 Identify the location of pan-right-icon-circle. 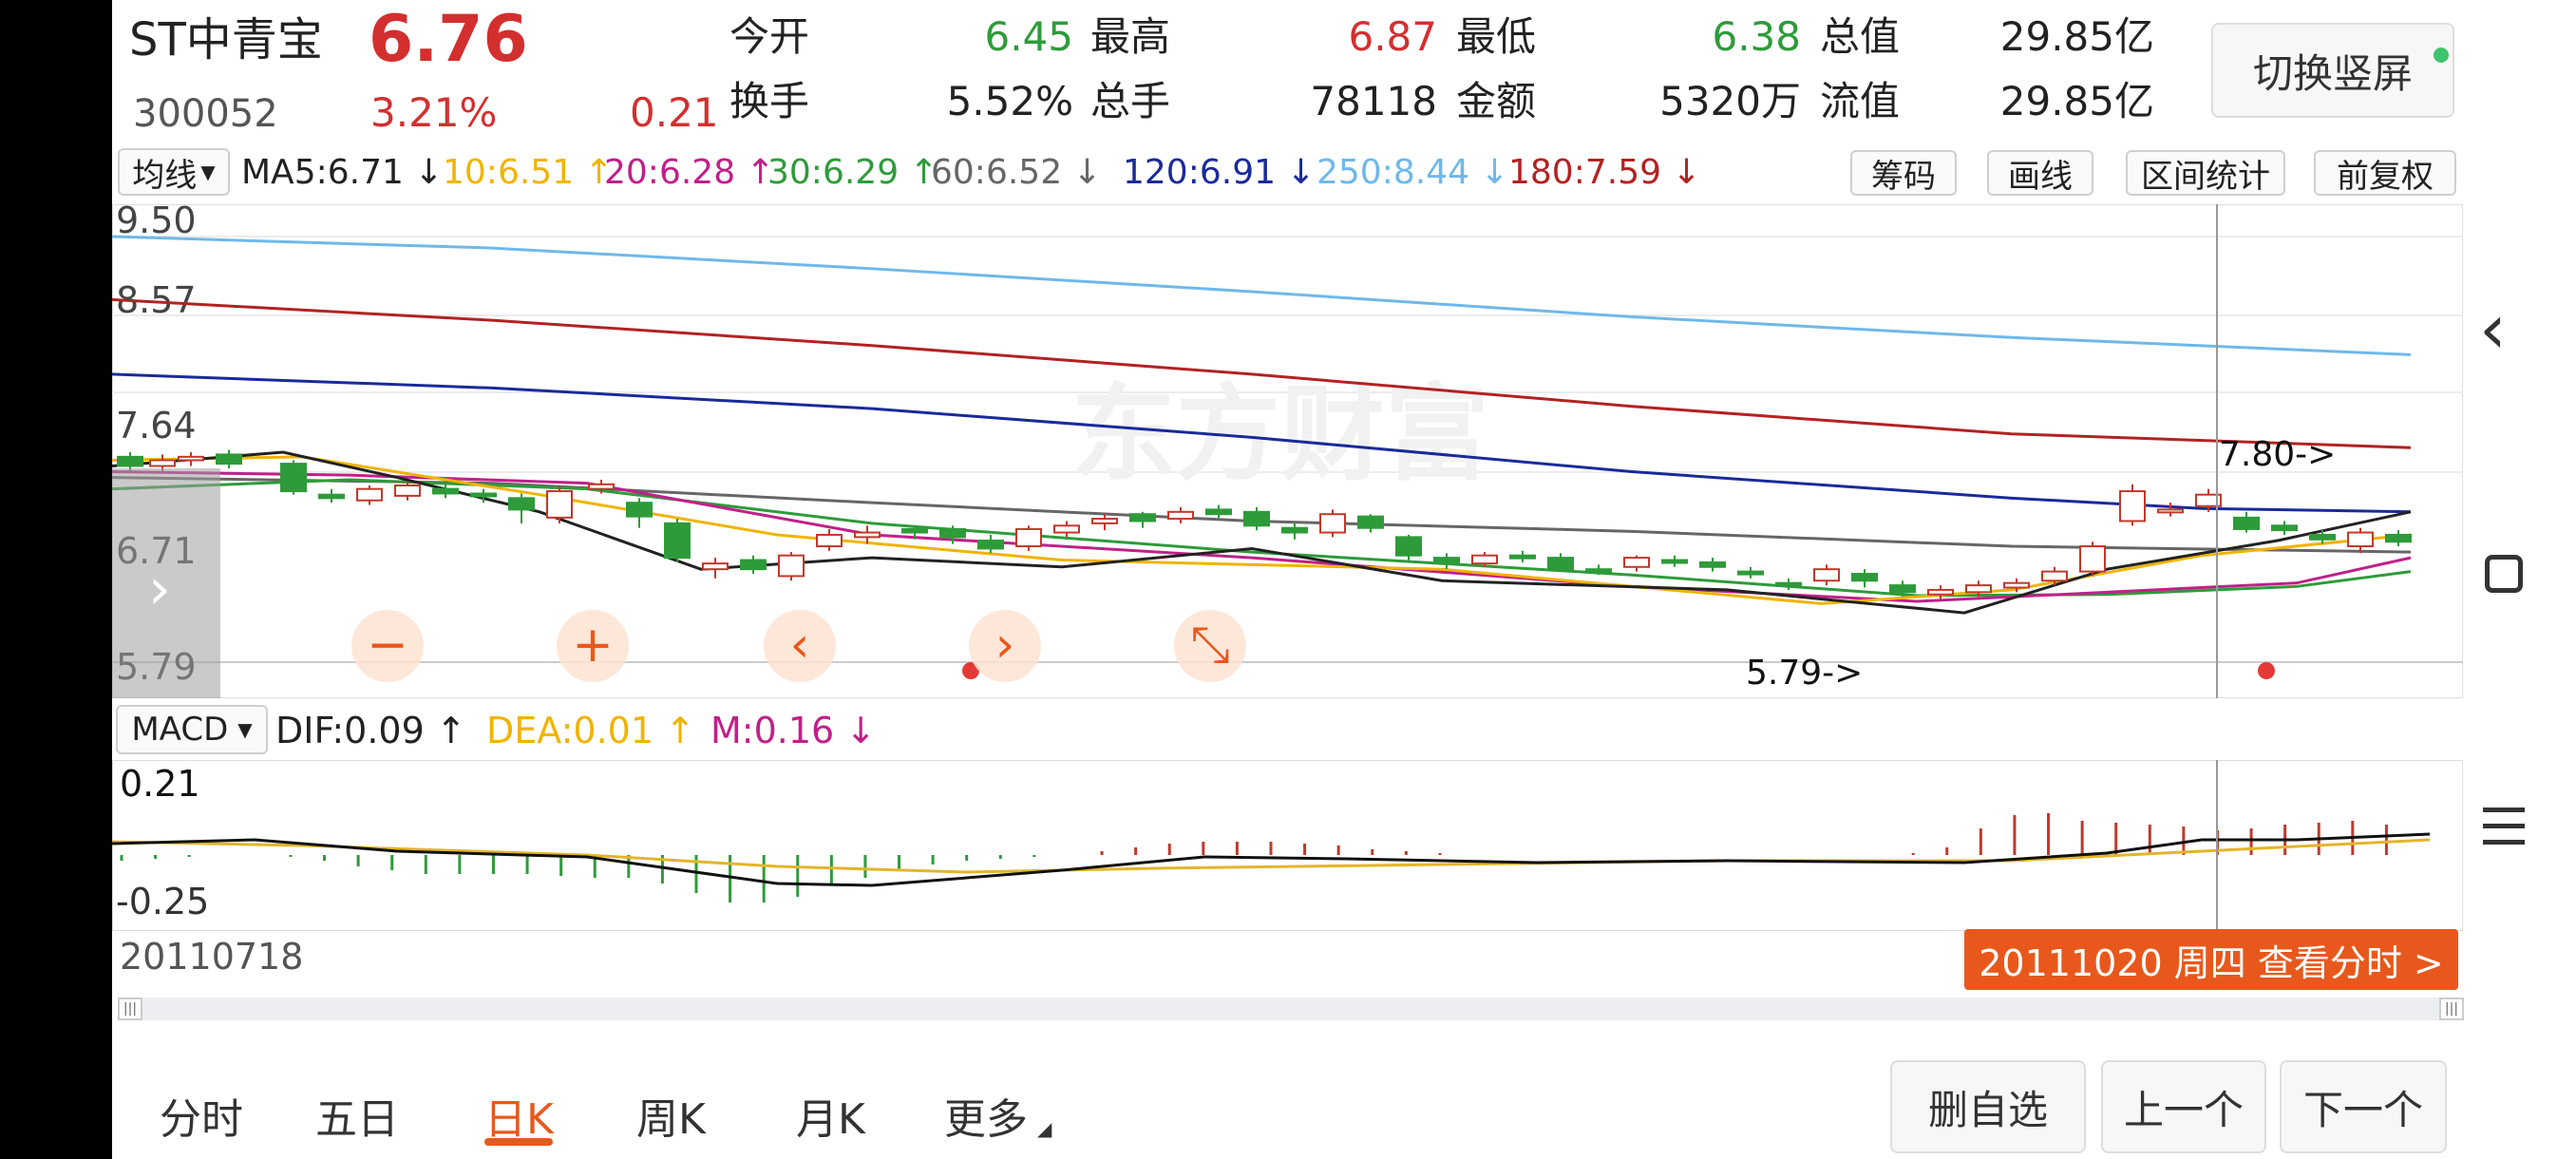
(1005, 646).